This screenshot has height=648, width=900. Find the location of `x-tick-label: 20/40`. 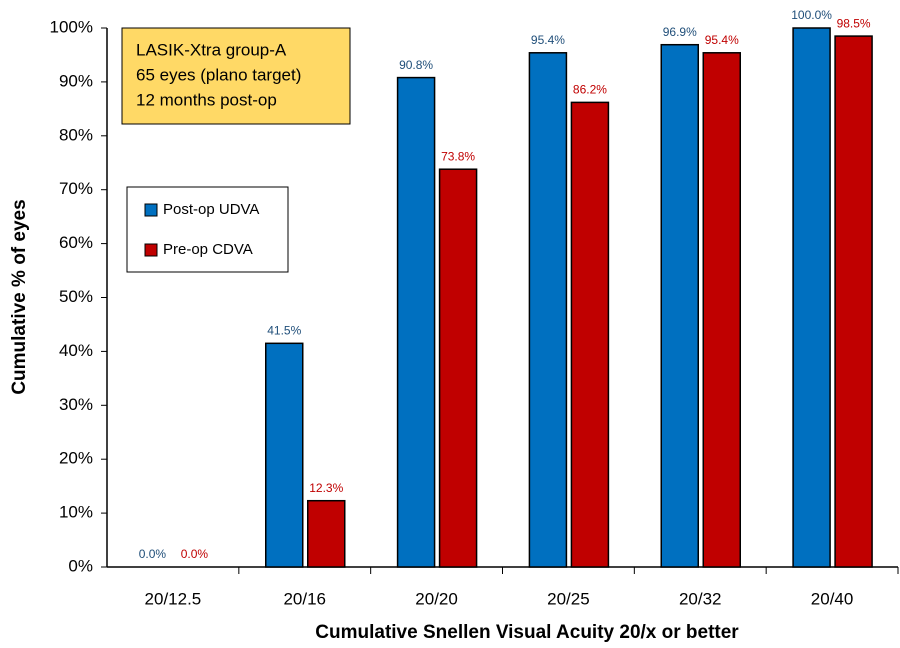

x-tick-label: 20/40 is located at coordinates (832, 598).